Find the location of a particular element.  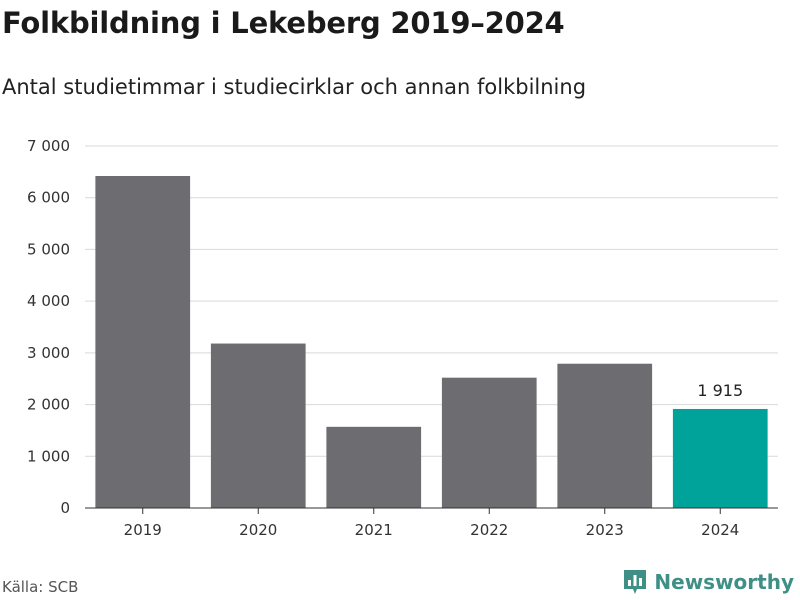

brand-name: Newsworthy is located at coordinates (724, 582).